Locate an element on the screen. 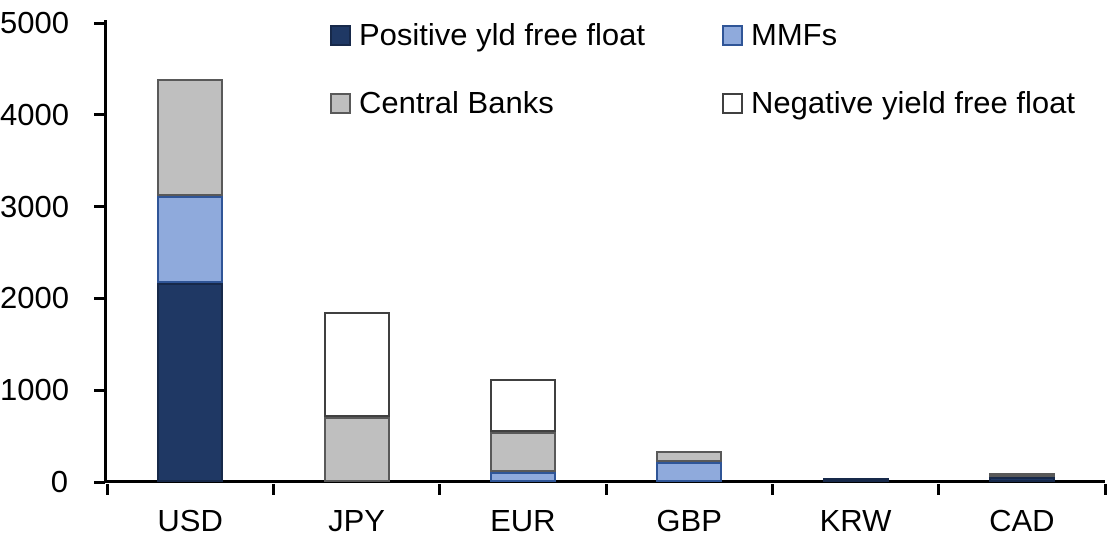 Image resolution: width=1109 pixels, height=556 pixels. x-category-label-USD: USD is located at coordinates (190, 520).